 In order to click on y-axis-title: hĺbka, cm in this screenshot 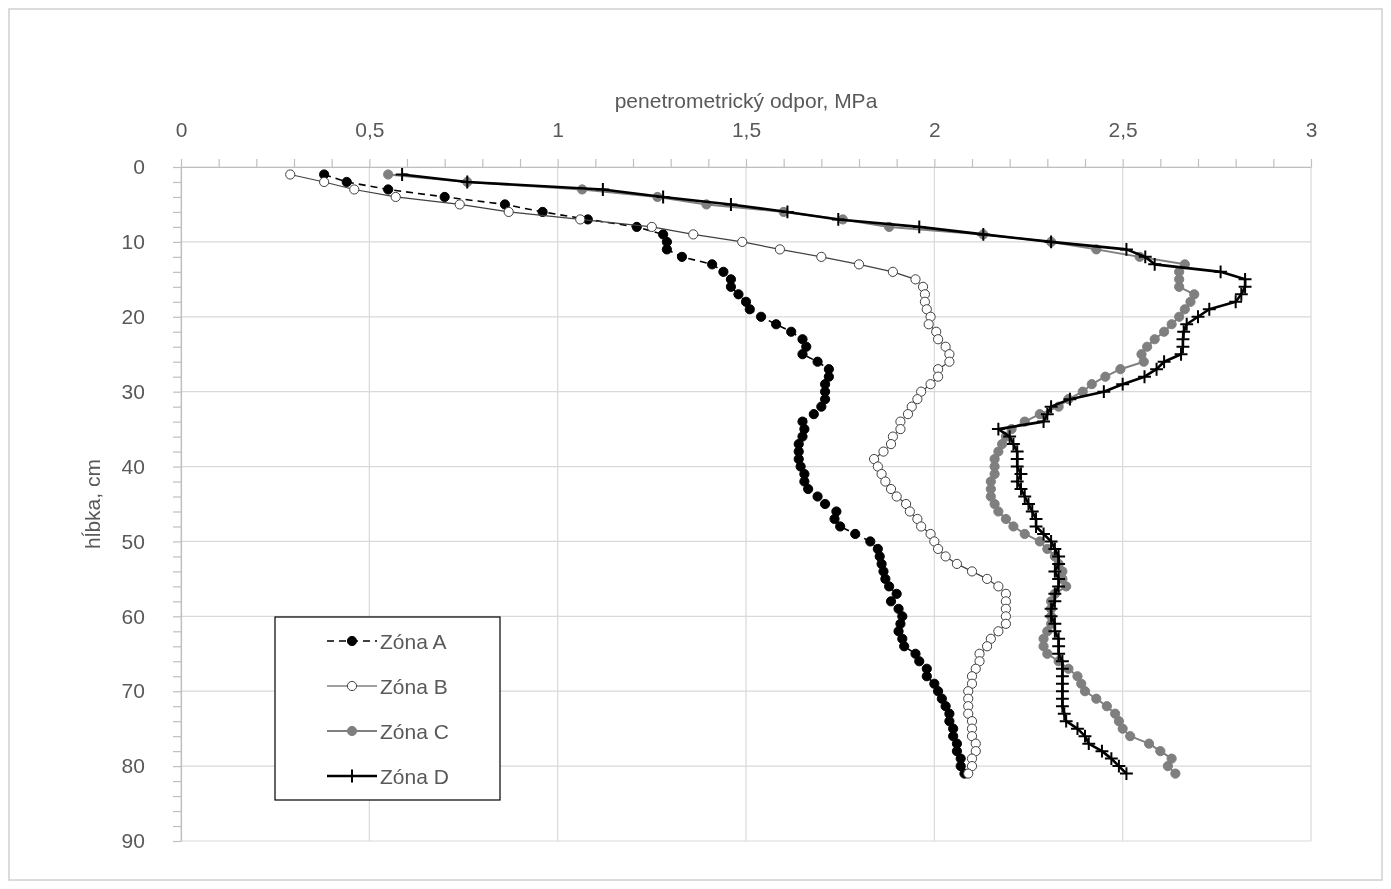, I will do `click(92, 504)`.